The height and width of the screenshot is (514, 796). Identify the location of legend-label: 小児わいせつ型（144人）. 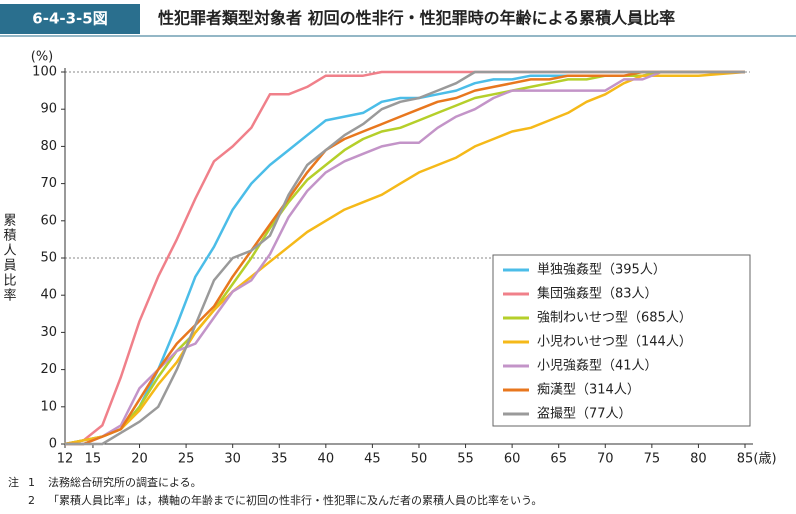
(614, 342).